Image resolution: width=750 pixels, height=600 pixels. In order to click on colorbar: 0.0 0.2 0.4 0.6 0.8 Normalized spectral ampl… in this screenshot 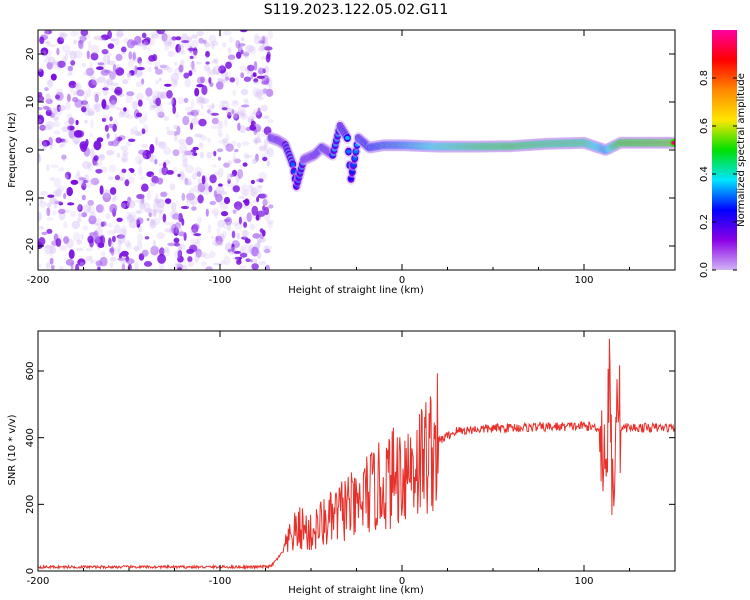, I will do `click(723, 154)`.